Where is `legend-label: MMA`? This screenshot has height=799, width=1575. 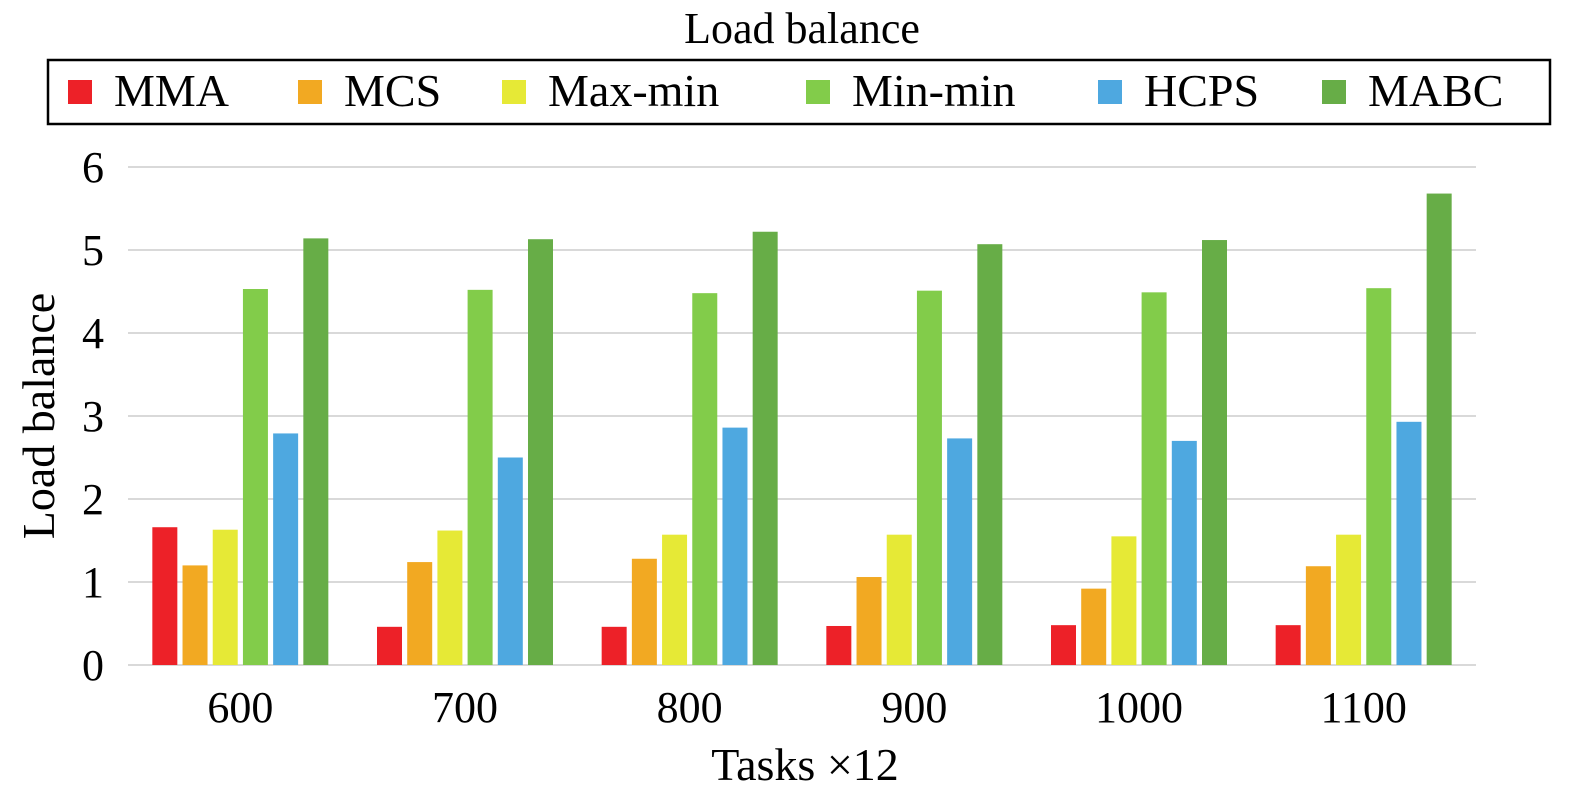 legend-label: MMA is located at coordinates (171, 90).